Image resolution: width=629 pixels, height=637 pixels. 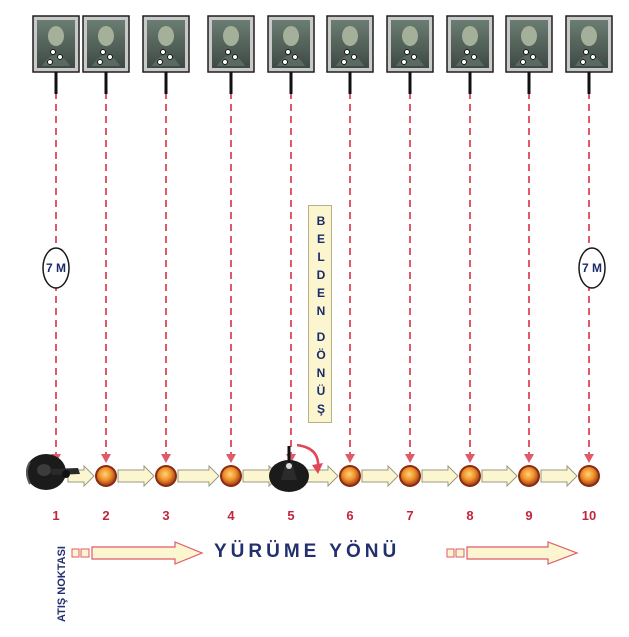 What do you see at coordinates (53, 472) in the screenshot?
I see `shooter-icon` at bounding box center [53, 472].